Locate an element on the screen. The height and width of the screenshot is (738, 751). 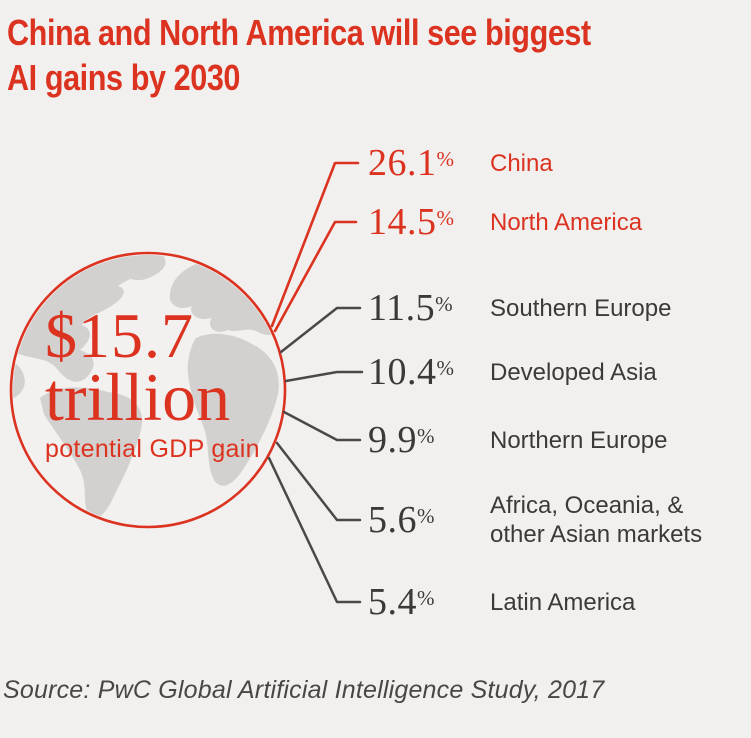
connector-lines is located at coordinates (315, 382).